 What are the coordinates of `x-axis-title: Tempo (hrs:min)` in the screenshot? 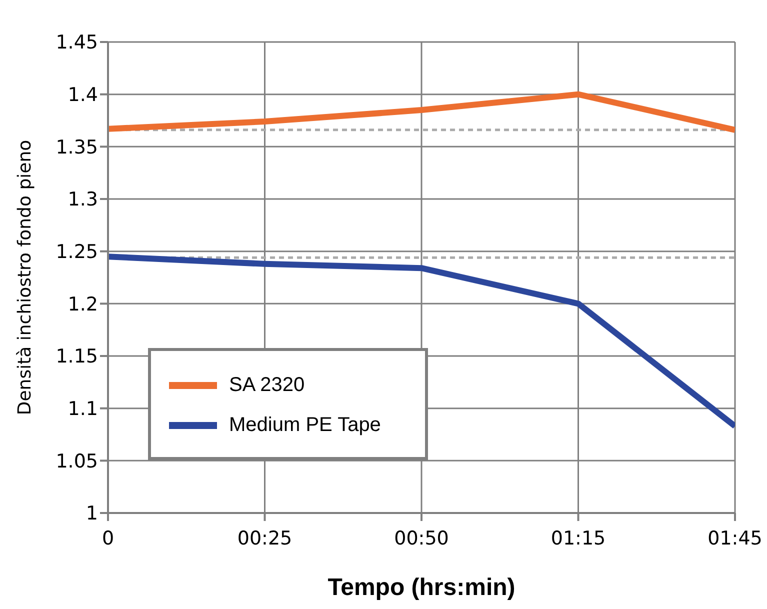 It's located at (422, 587).